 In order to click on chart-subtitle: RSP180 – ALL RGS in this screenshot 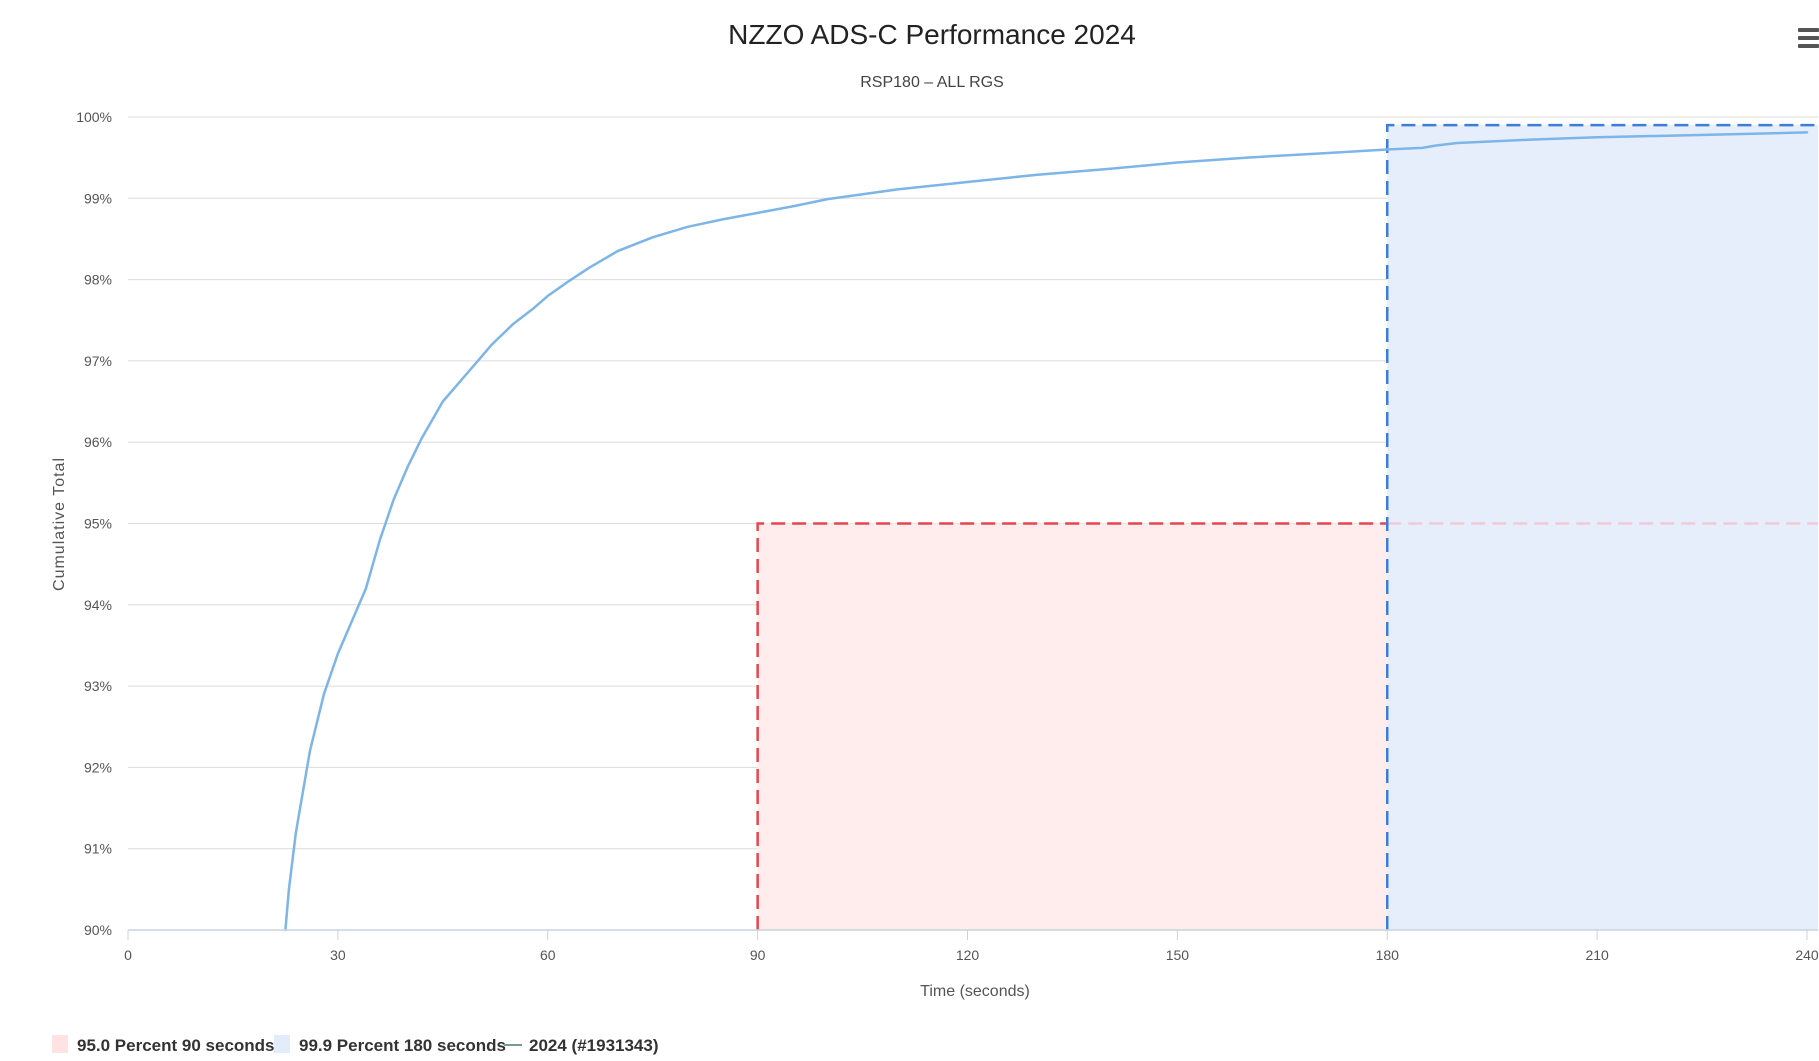, I will do `click(932, 82)`.